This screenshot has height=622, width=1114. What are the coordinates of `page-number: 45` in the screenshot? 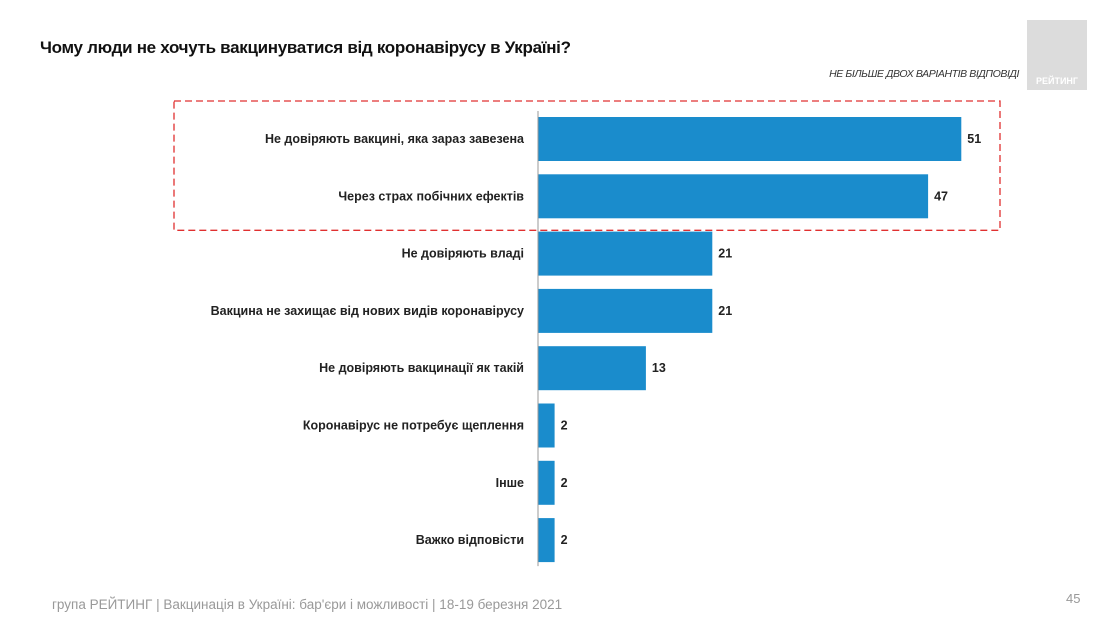 It's located at (1073, 598).